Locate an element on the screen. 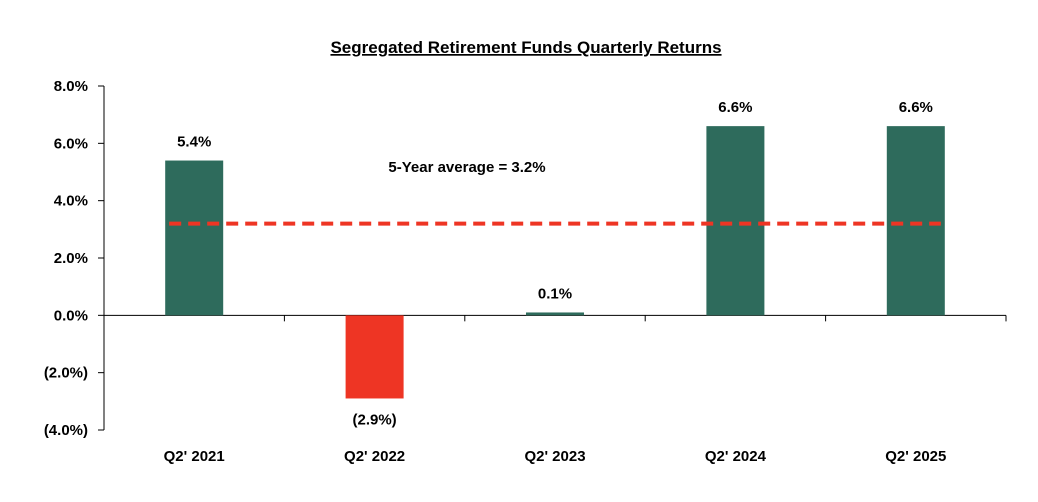 The width and height of the screenshot is (1038, 502). average-line-group: 5-Year average = 3.2% is located at coordinates (555, 192).